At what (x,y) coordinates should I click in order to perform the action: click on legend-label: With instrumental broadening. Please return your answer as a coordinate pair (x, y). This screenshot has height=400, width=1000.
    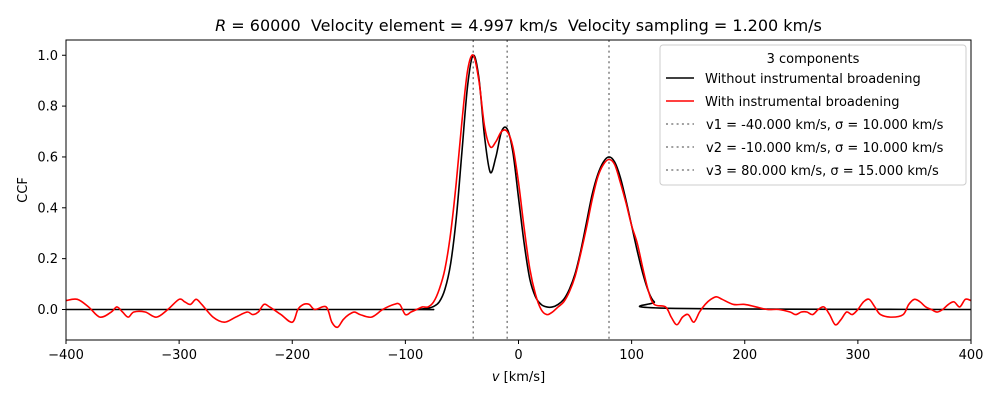
    Looking at the image, I should click on (802, 102).